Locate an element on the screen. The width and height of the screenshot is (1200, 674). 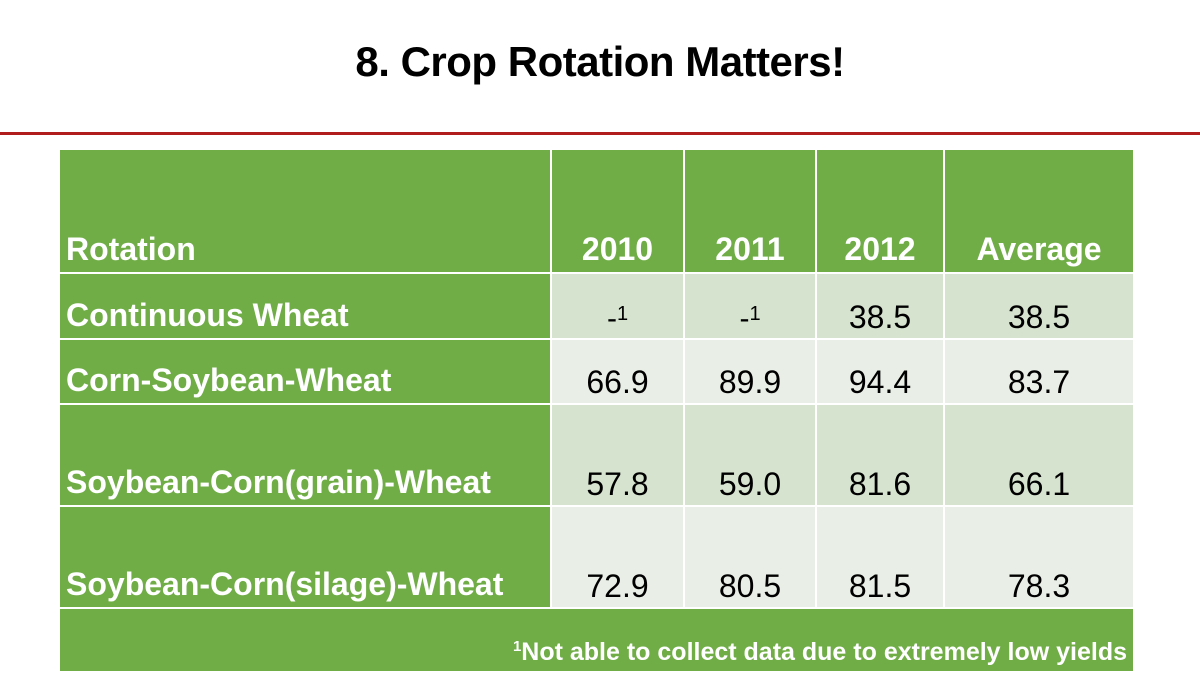
cell-2011: 80.5 is located at coordinates (750, 557).